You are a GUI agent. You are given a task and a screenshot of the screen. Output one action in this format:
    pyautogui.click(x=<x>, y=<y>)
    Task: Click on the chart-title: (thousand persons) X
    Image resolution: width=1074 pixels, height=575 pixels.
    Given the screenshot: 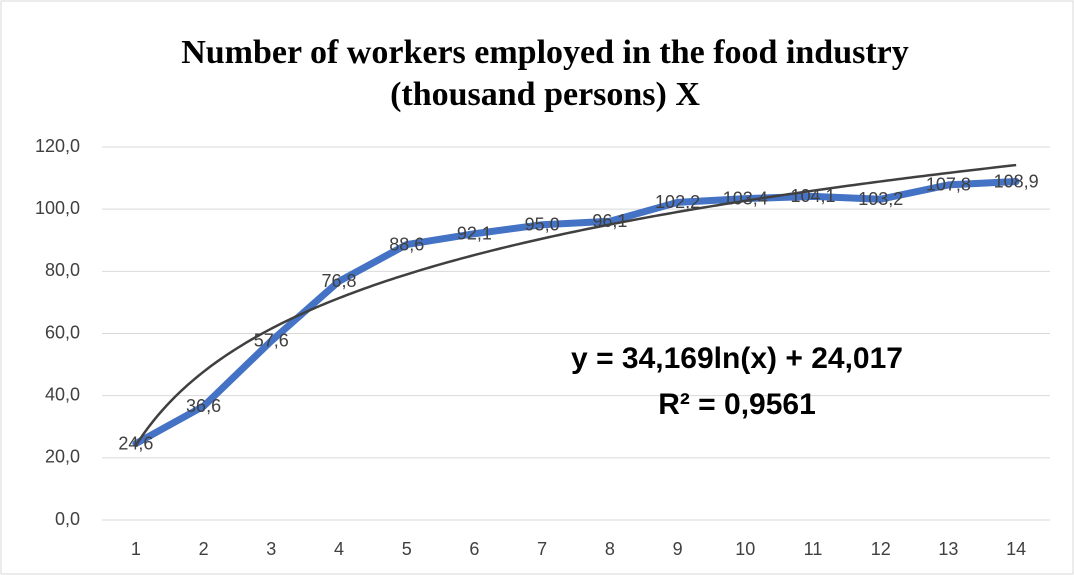 What is the action you would take?
    pyautogui.click(x=545, y=94)
    